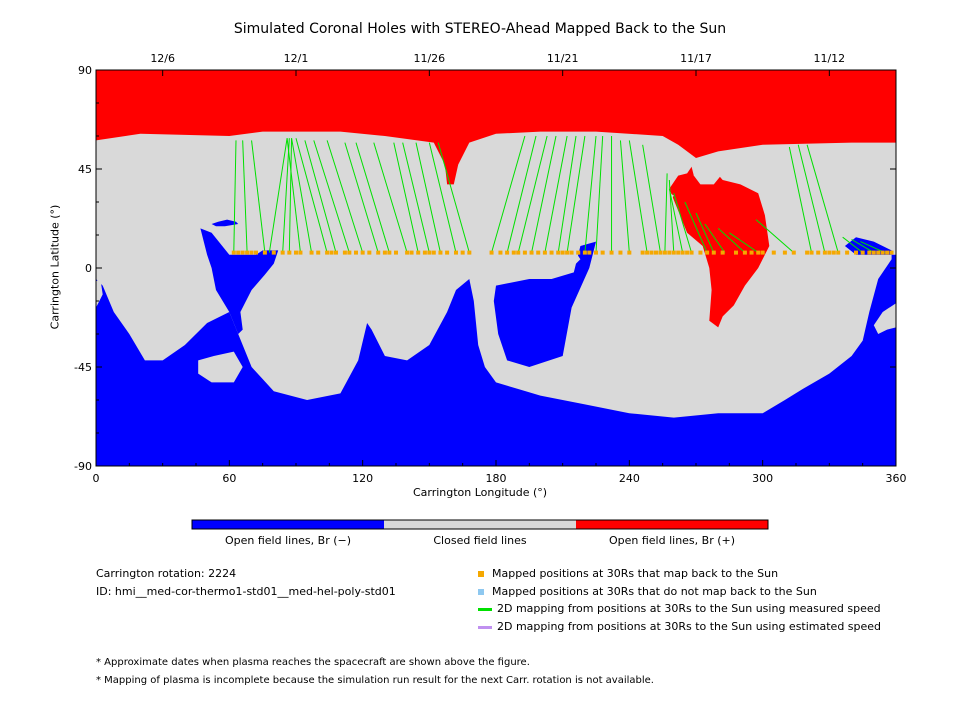 This screenshot has height=720, width=960. I want to click on x-tick-label: 120, so click(362, 478).